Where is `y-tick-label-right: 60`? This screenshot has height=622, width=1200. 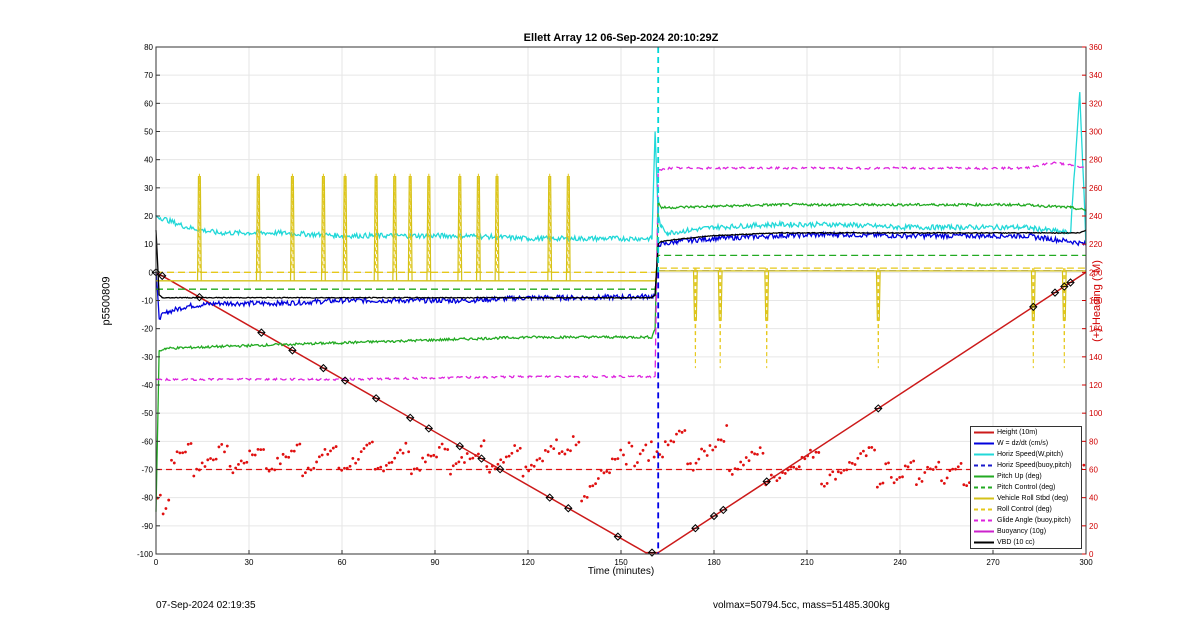 y-tick-label-right: 60 is located at coordinates (1093, 470).